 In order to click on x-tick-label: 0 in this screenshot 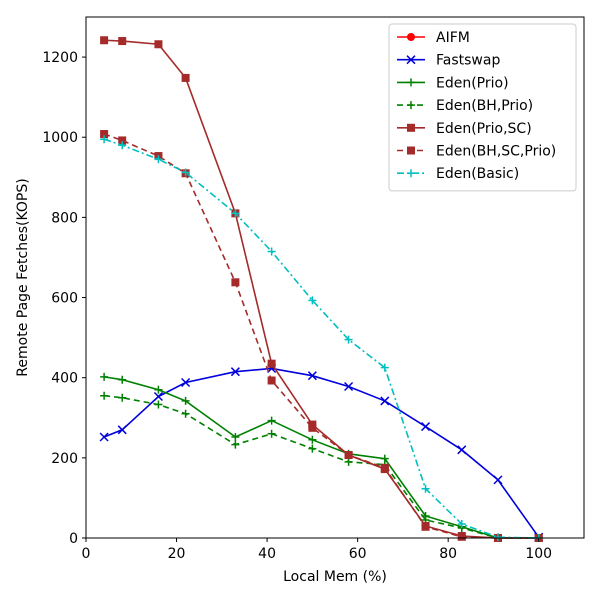, I will do `click(86, 554)`.